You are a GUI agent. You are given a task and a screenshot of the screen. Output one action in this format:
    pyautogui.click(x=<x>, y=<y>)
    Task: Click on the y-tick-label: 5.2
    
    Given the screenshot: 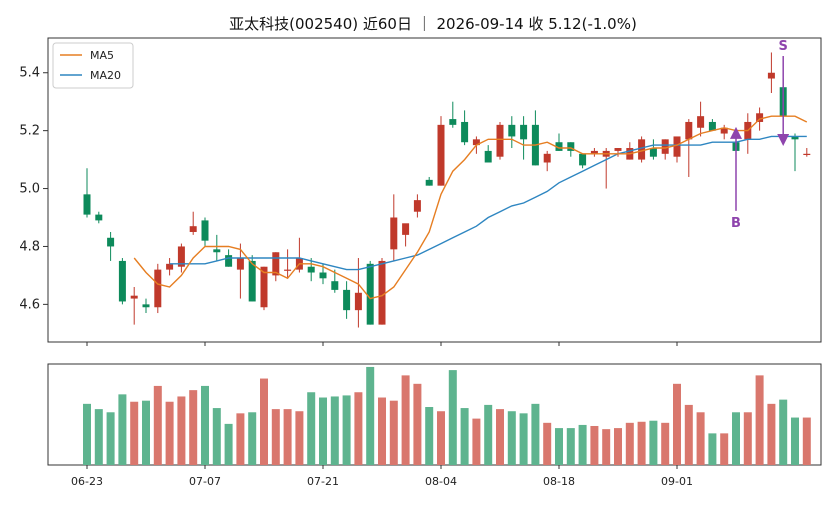 What is the action you would take?
    pyautogui.click(x=29, y=131)
    